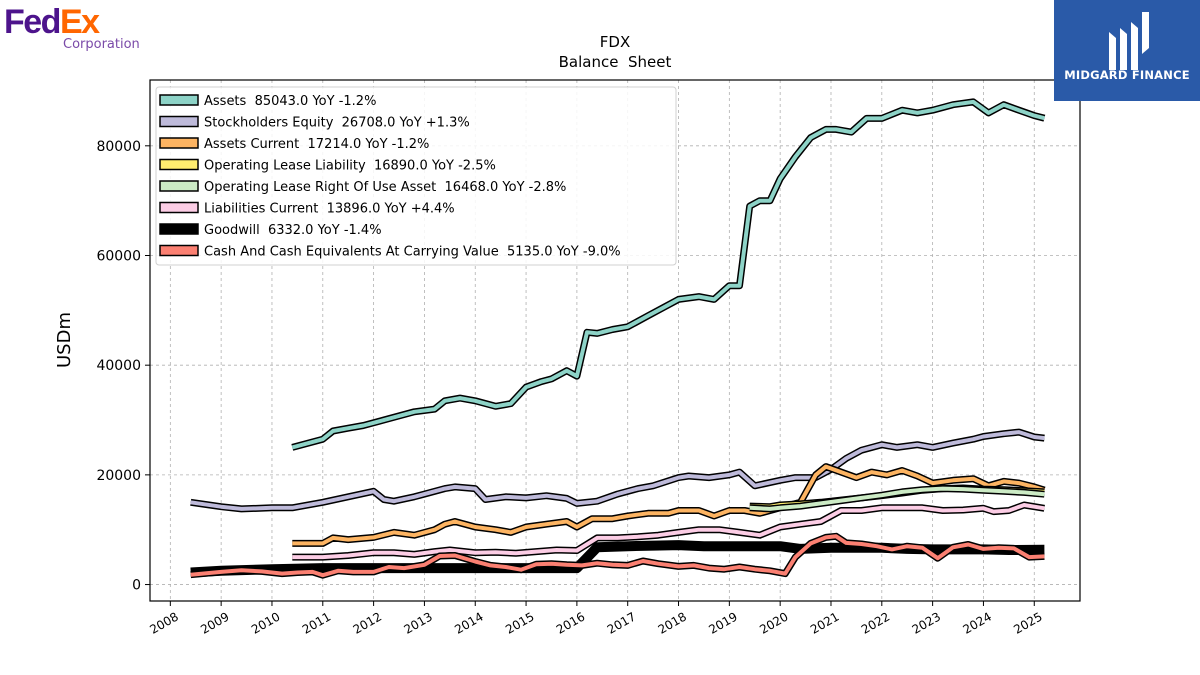  What do you see at coordinates (290, 101) in the screenshot?
I see `legend-label: Assets 85043.0 YoY -1.2%` at bounding box center [290, 101].